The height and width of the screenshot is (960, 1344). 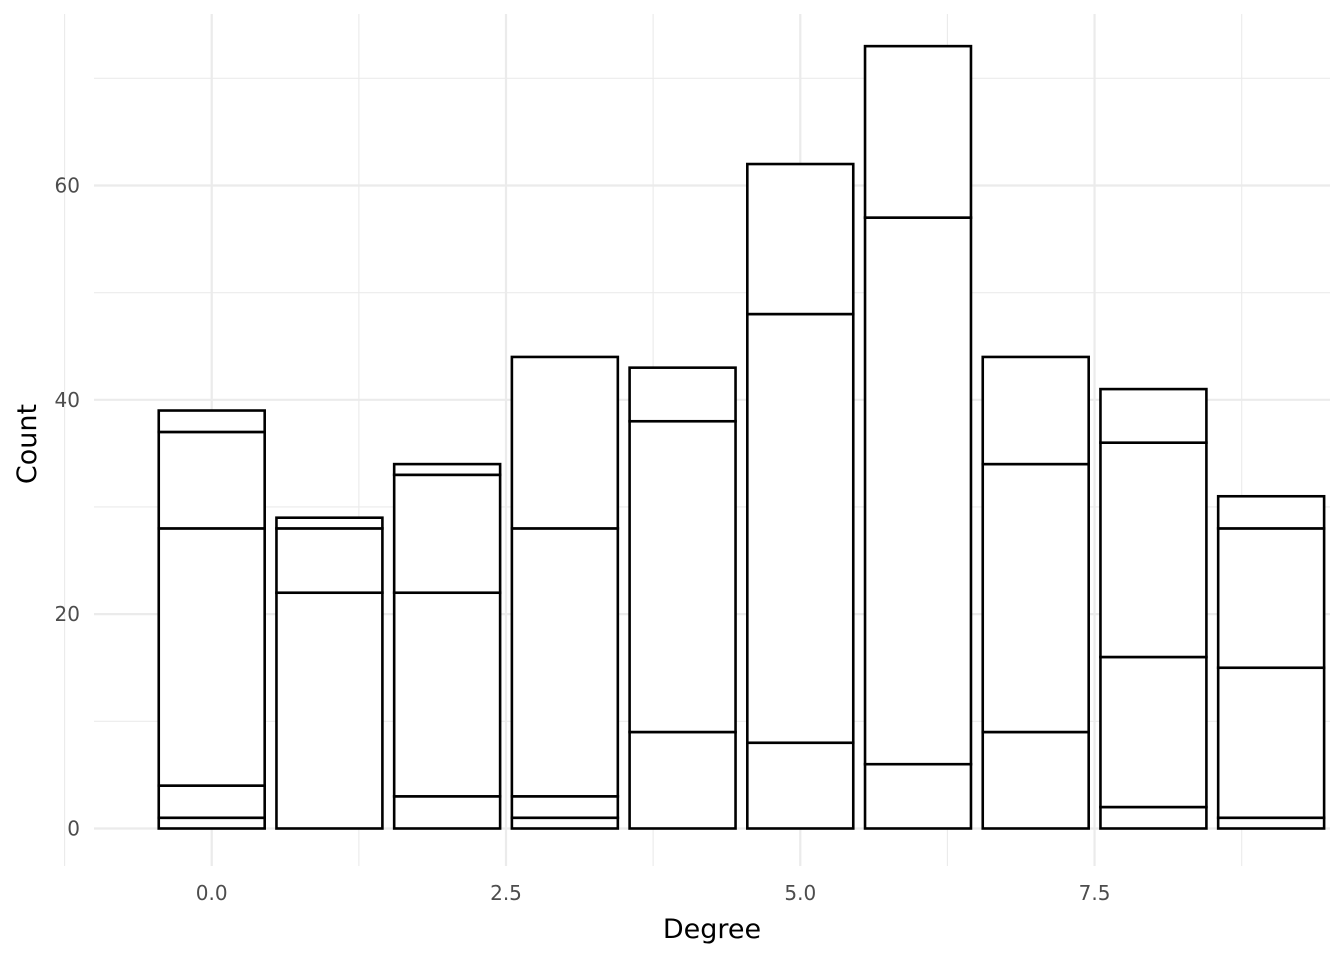 What do you see at coordinates (1095, 893) in the screenshot?
I see `x-tick-label: 7.5` at bounding box center [1095, 893].